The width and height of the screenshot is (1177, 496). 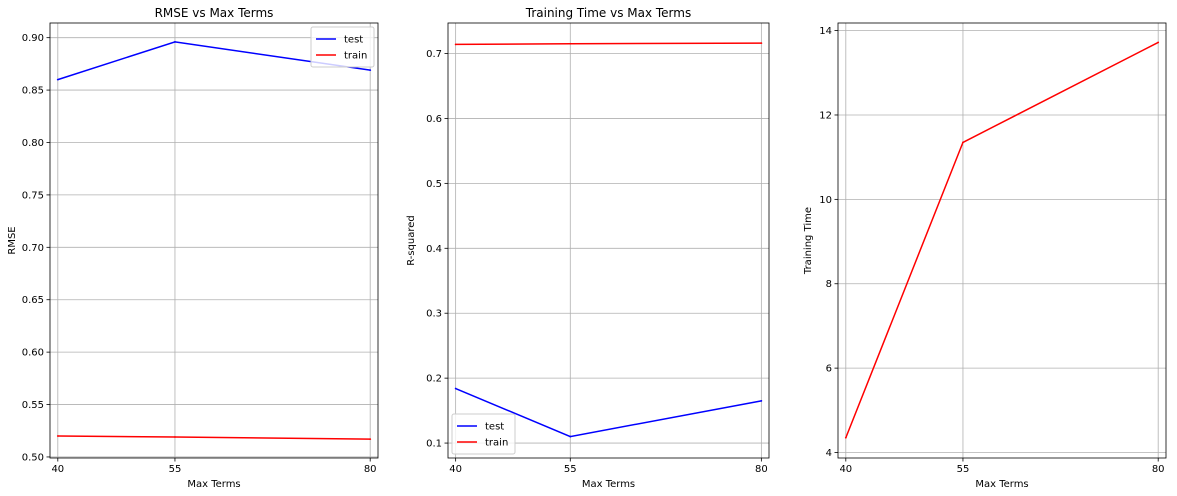 I want to click on y-tick-label: 0.50, so click(x=33, y=457).